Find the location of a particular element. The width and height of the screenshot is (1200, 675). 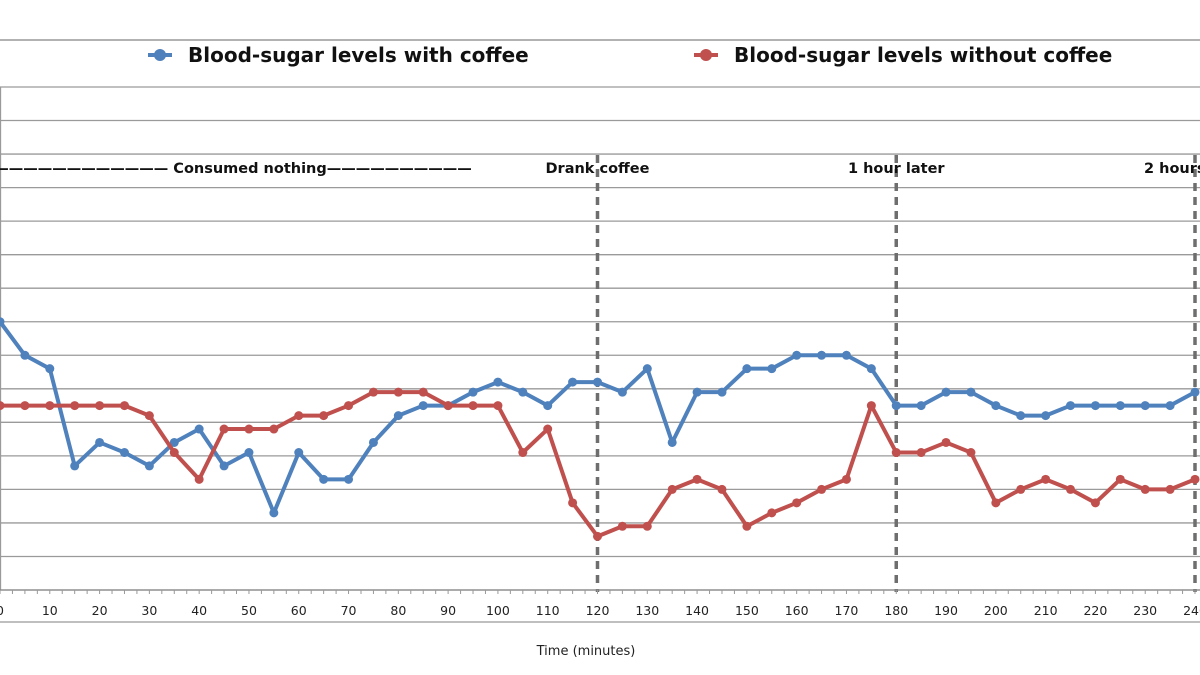

x-tick-label: 70 is located at coordinates (349, 610).